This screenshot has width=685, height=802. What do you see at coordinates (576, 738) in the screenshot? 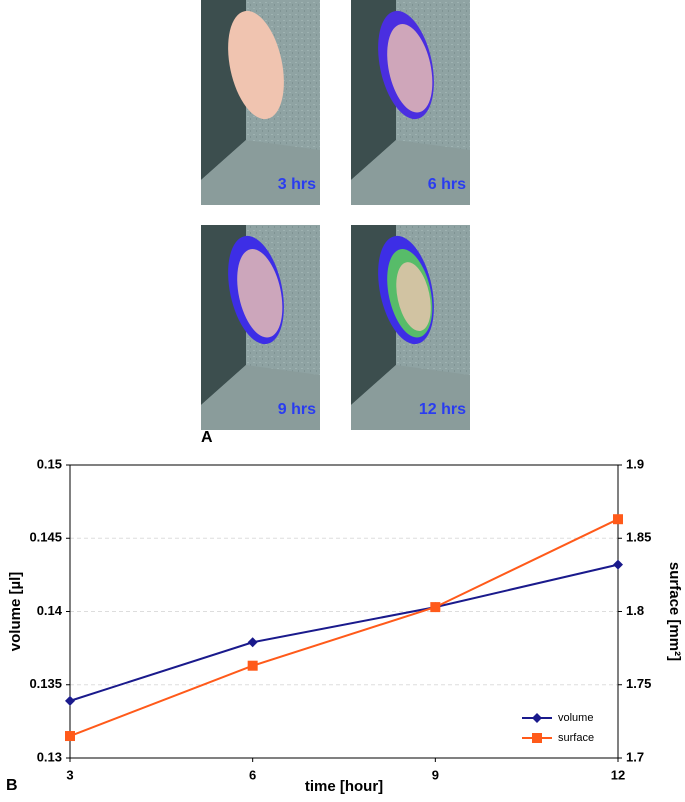
I see `legend-label: surface` at bounding box center [576, 738].